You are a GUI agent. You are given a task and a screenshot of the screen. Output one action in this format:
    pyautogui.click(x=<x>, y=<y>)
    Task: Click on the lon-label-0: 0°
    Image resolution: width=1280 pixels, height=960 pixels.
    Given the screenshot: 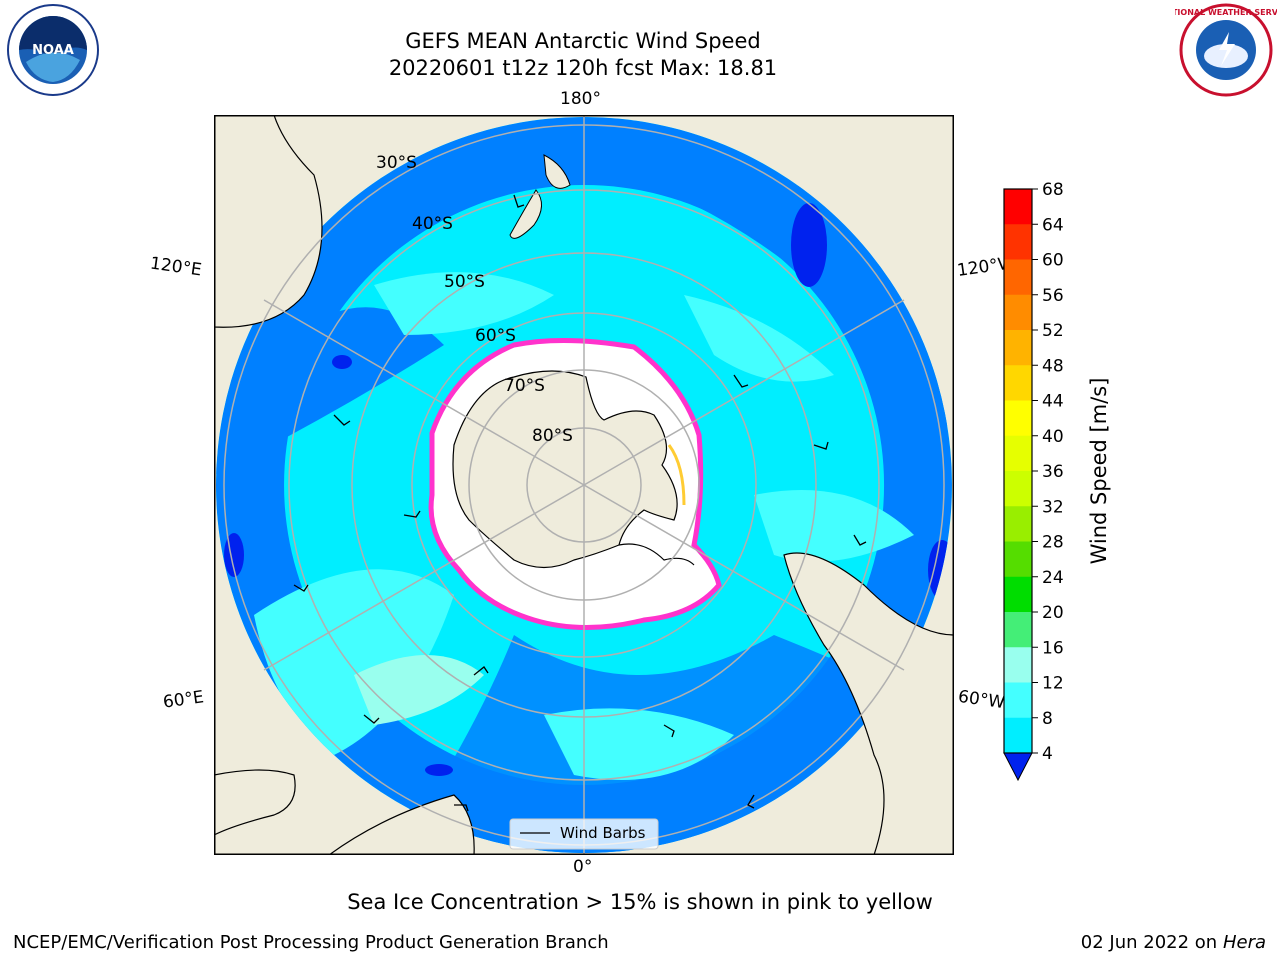 What is the action you would take?
    pyautogui.click(x=583, y=867)
    